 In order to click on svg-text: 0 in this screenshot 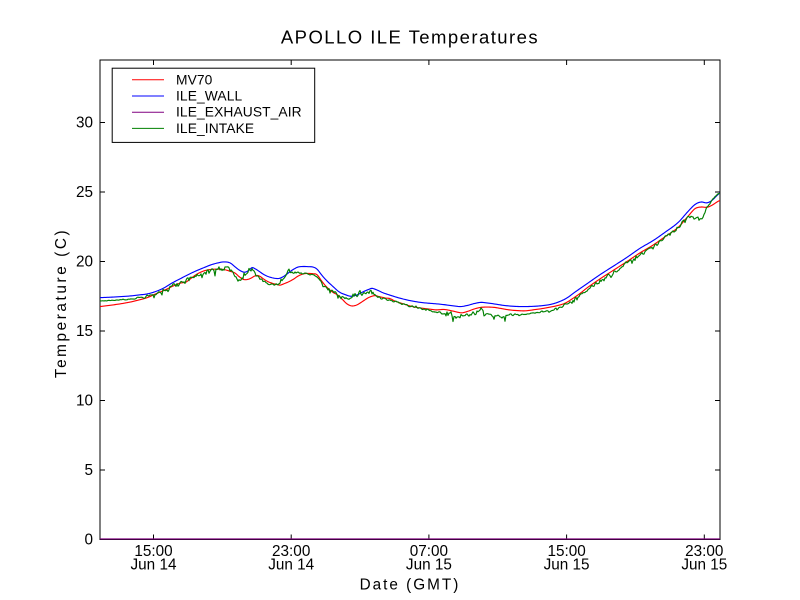, I will do `click(88, 539)`.